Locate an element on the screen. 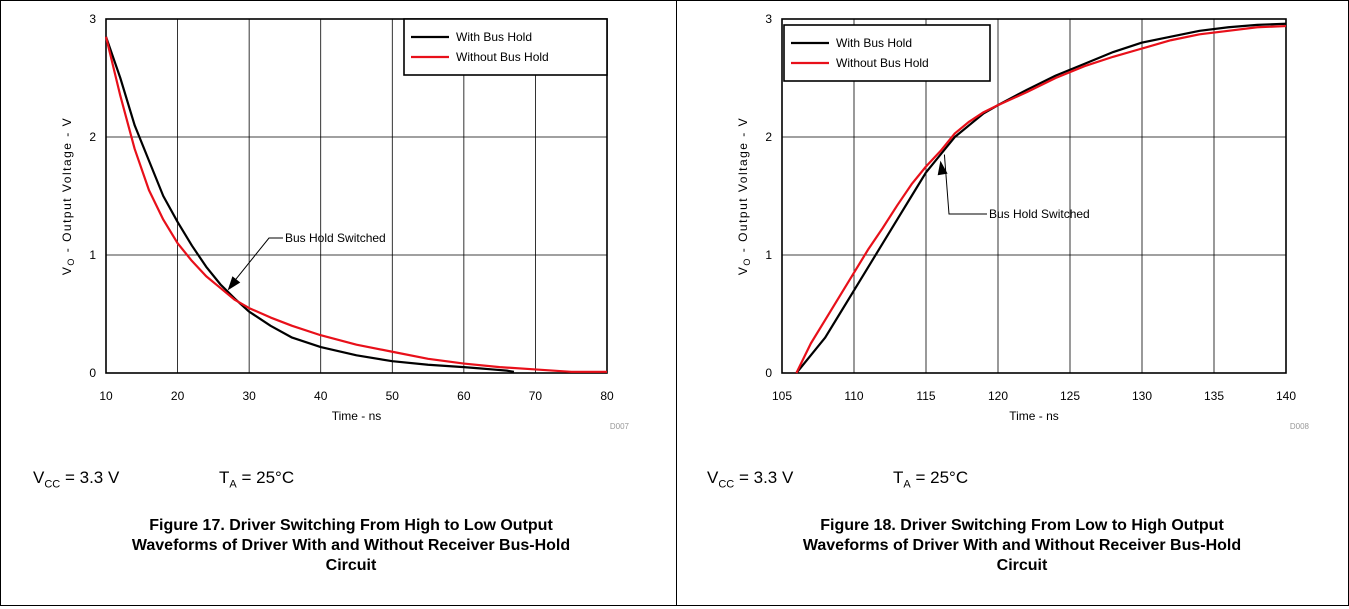 Image resolution: width=1349 pixels, height=609 pixels. x-tick-label: 115 is located at coordinates (925, 396).